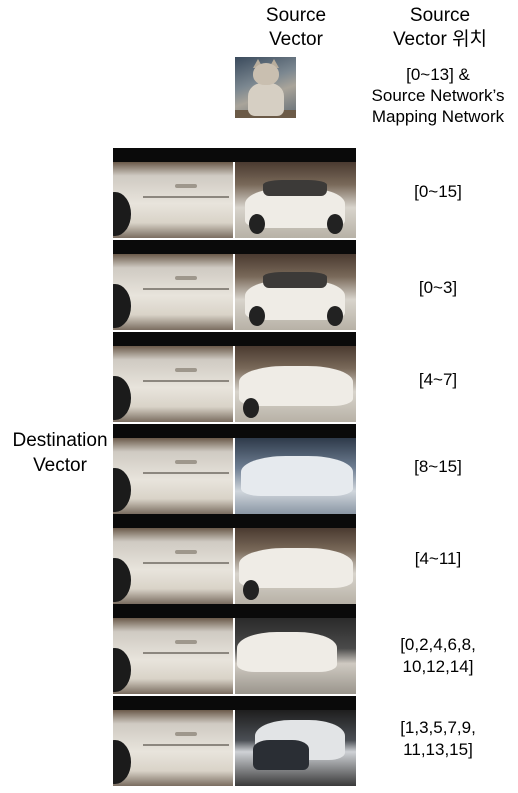 The image size is (518, 793). I want to click on cat-ear-right-shape, so click(274, 63).